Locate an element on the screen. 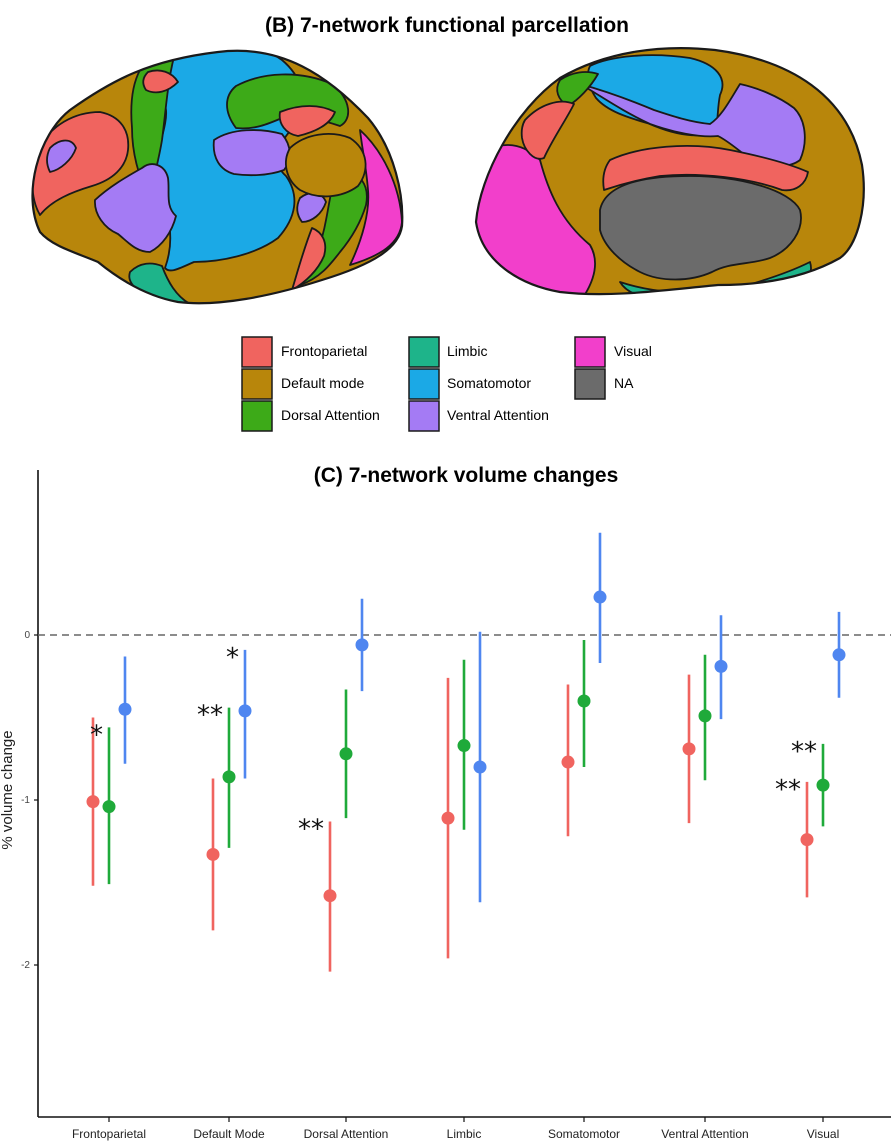 This screenshot has width=895, height=1143. lateral-visual-occipital is located at coordinates (376, 197).